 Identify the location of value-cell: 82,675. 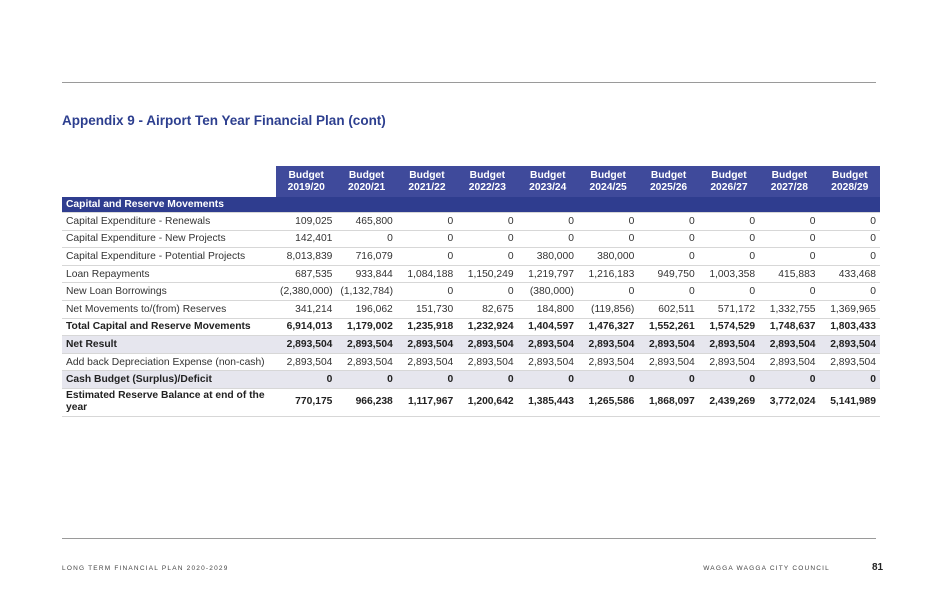
(487, 309).